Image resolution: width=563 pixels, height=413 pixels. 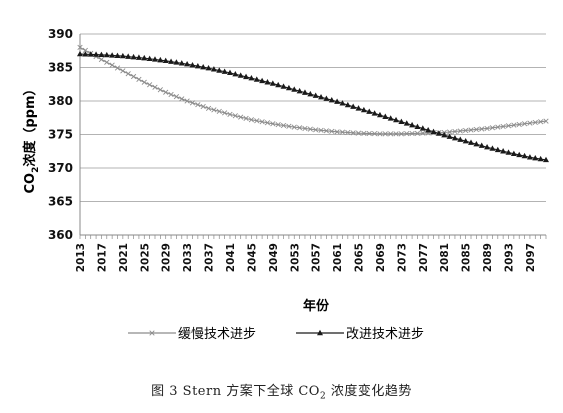 I want to click on x-tick-label: 2081, so click(x=445, y=257).